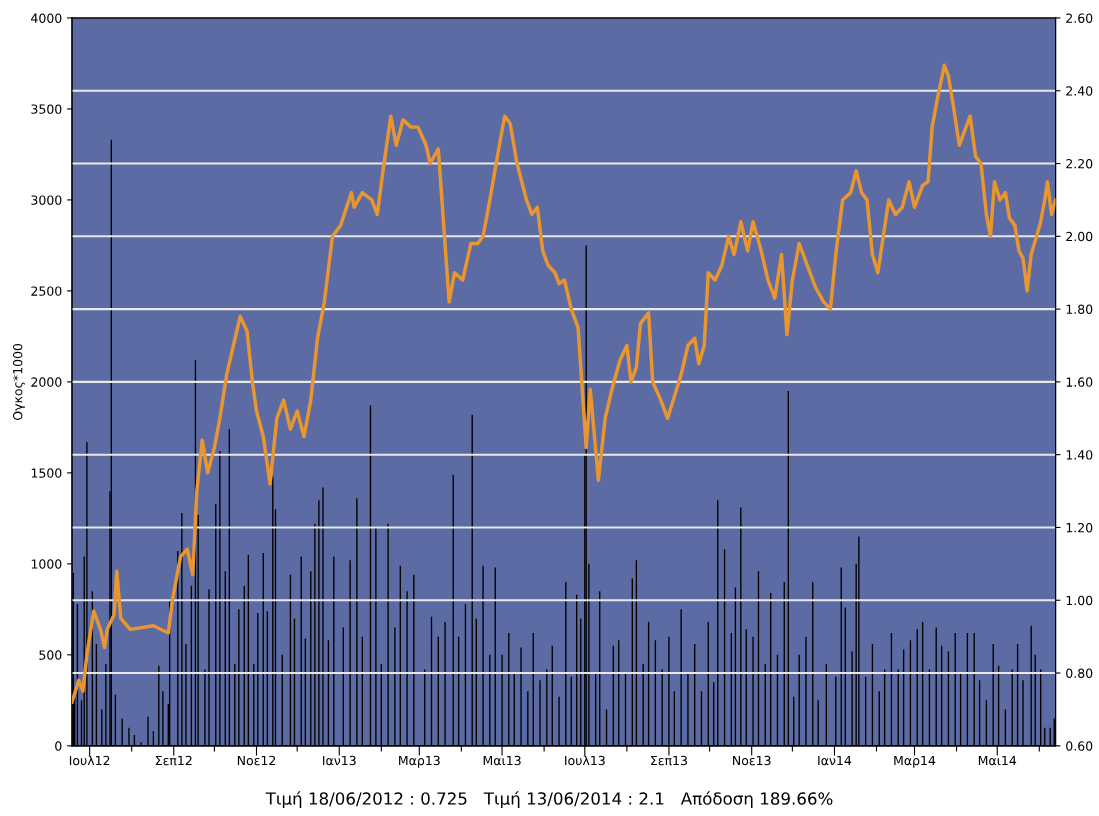 Image resolution: width=1099 pixels, height=816 pixels. I want to click on x-tick-label: Σεπ13, so click(669, 760).